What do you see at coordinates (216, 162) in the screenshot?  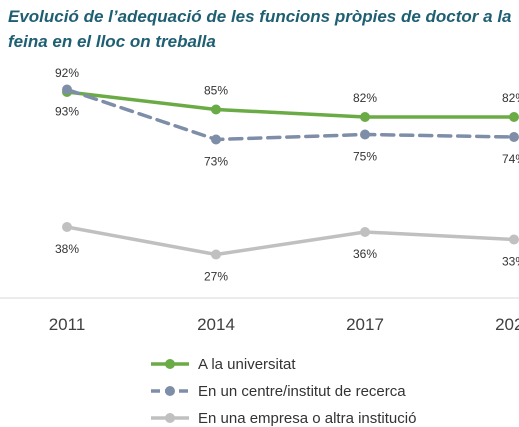 I see `data-label: 73%` at bounding box center [216, 162].